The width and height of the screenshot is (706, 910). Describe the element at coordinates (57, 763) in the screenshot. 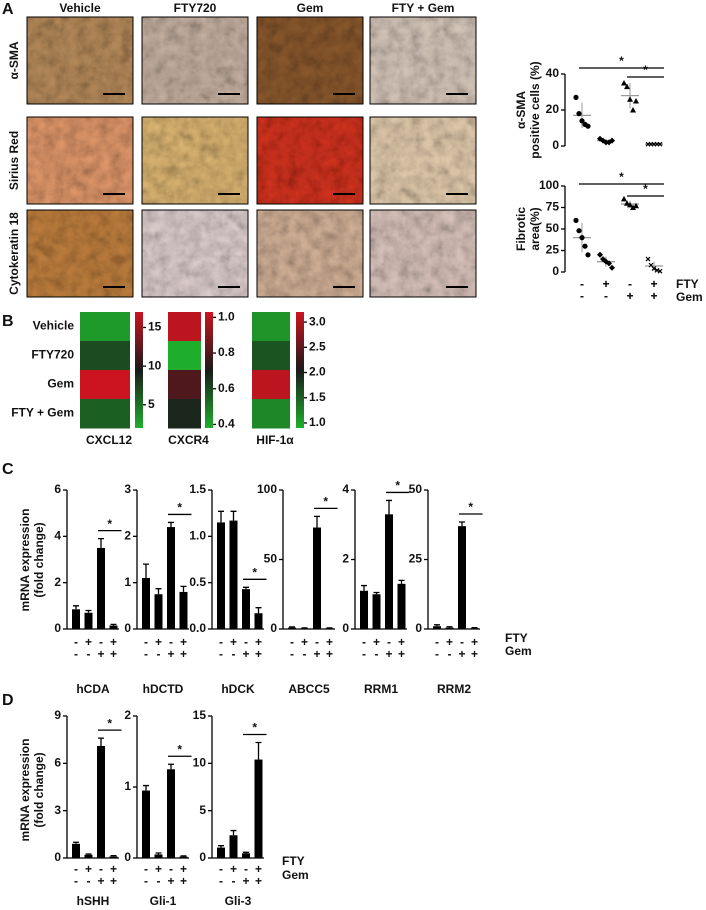

I see `y-tick-label: 6` at that location.